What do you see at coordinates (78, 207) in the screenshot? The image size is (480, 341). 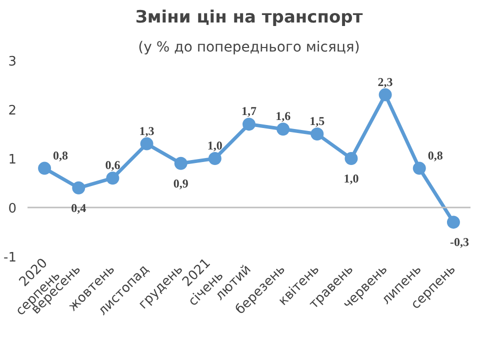 I see `data-label: 0,4` at bounding box center [78, 207].